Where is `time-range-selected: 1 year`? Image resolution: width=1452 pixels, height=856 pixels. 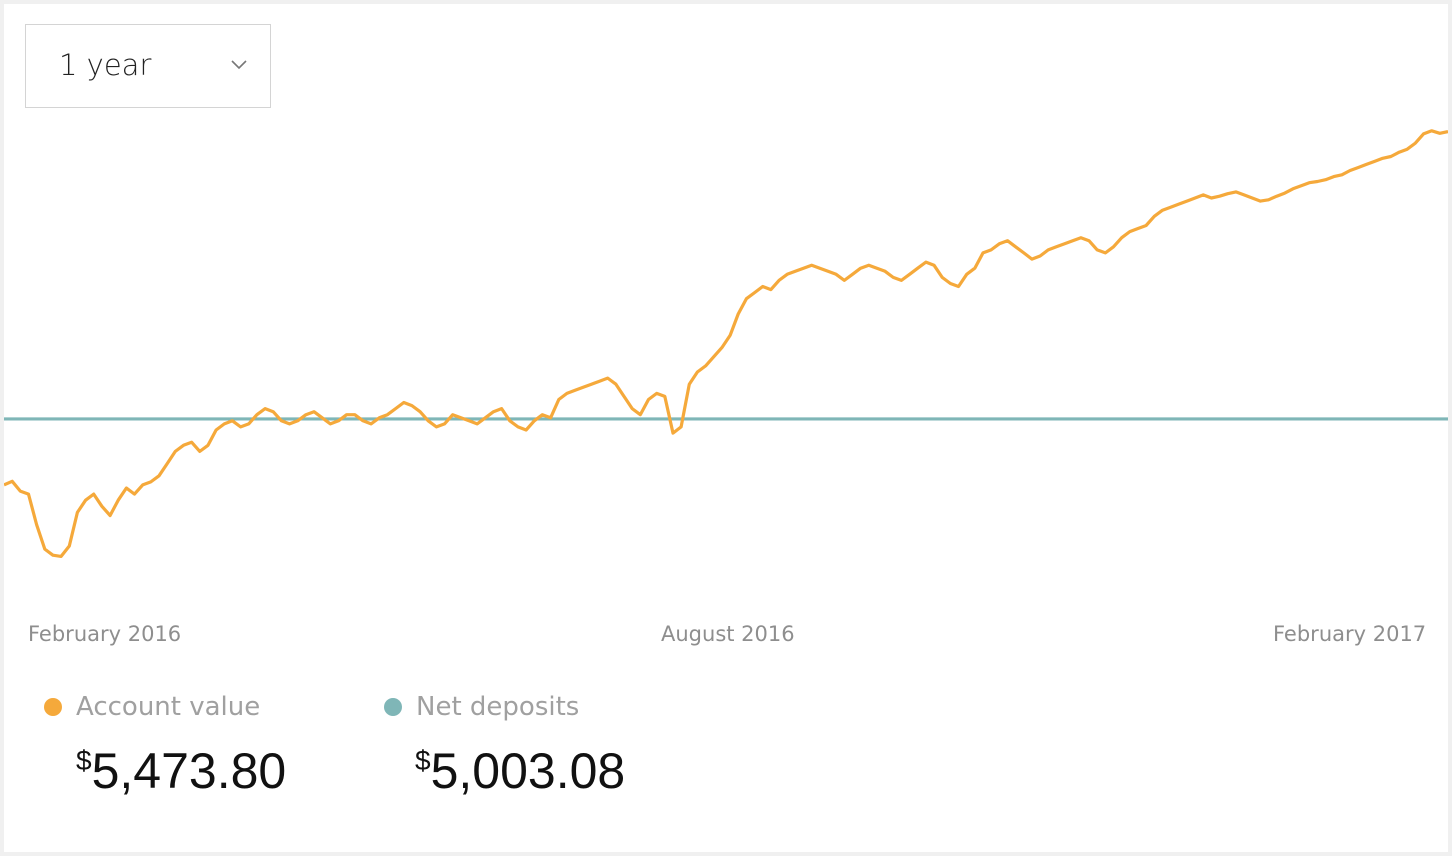
time-range-selected: 1 year is located at coordinates (105, 65).